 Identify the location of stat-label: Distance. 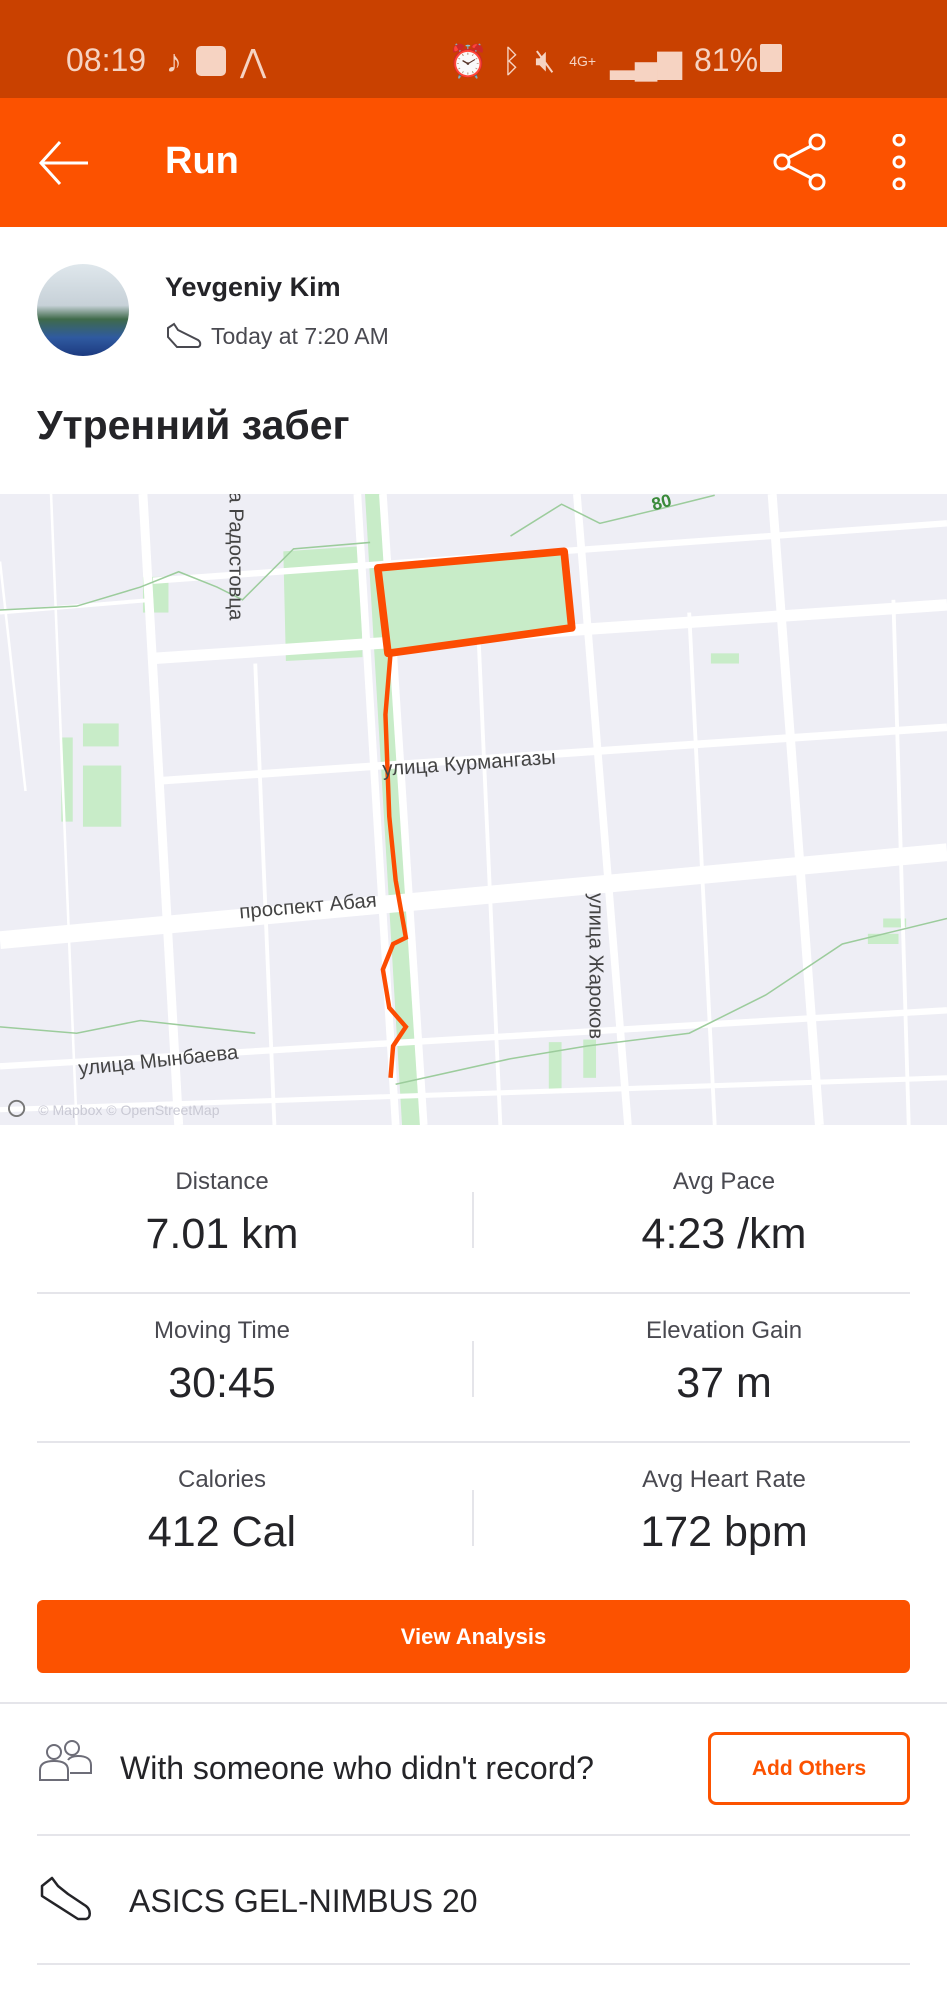
(222, 1181).